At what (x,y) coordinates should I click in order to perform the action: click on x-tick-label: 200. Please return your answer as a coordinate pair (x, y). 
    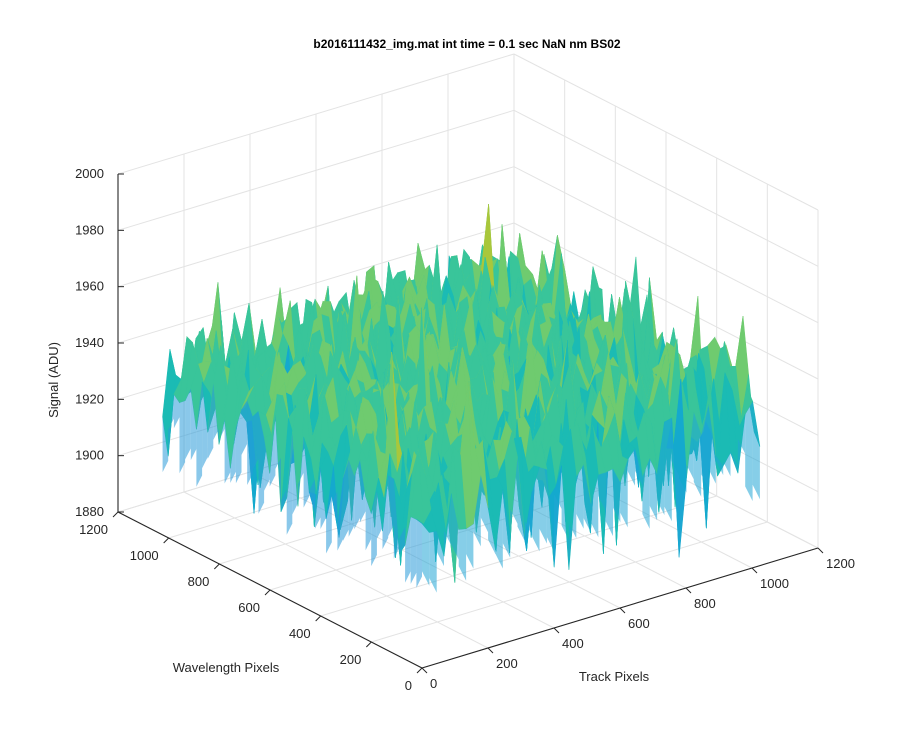
    Looking at the image, I should click on (507, 663).